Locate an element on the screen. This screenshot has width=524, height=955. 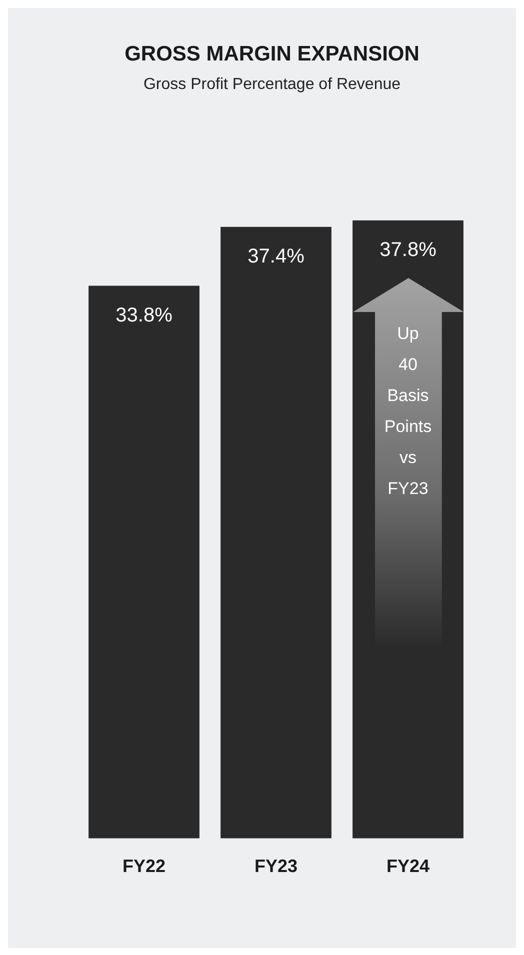
x-tick-label: FY23 is located at coordinates (276, 866).